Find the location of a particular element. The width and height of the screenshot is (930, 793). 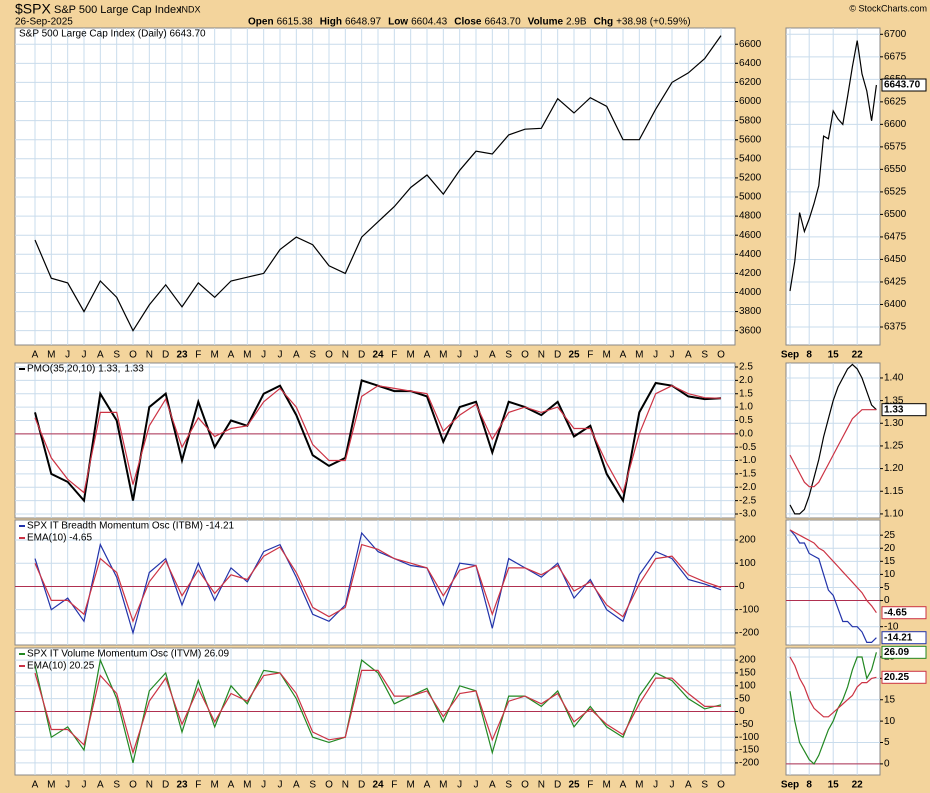

y-tick-label: 5000 is located at coordinates (750, 197).